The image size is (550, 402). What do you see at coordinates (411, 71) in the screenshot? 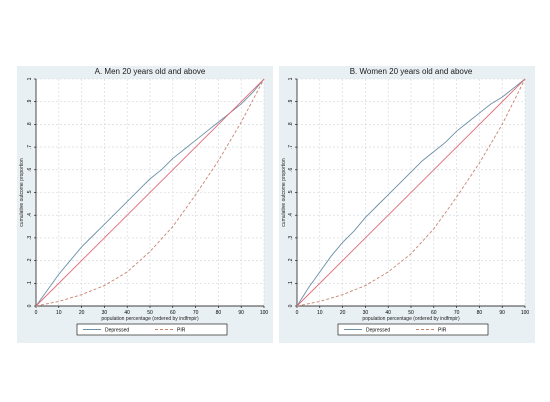
I see `chart-title: B. Women 20 years old and above` at bounding box center [411, 71].